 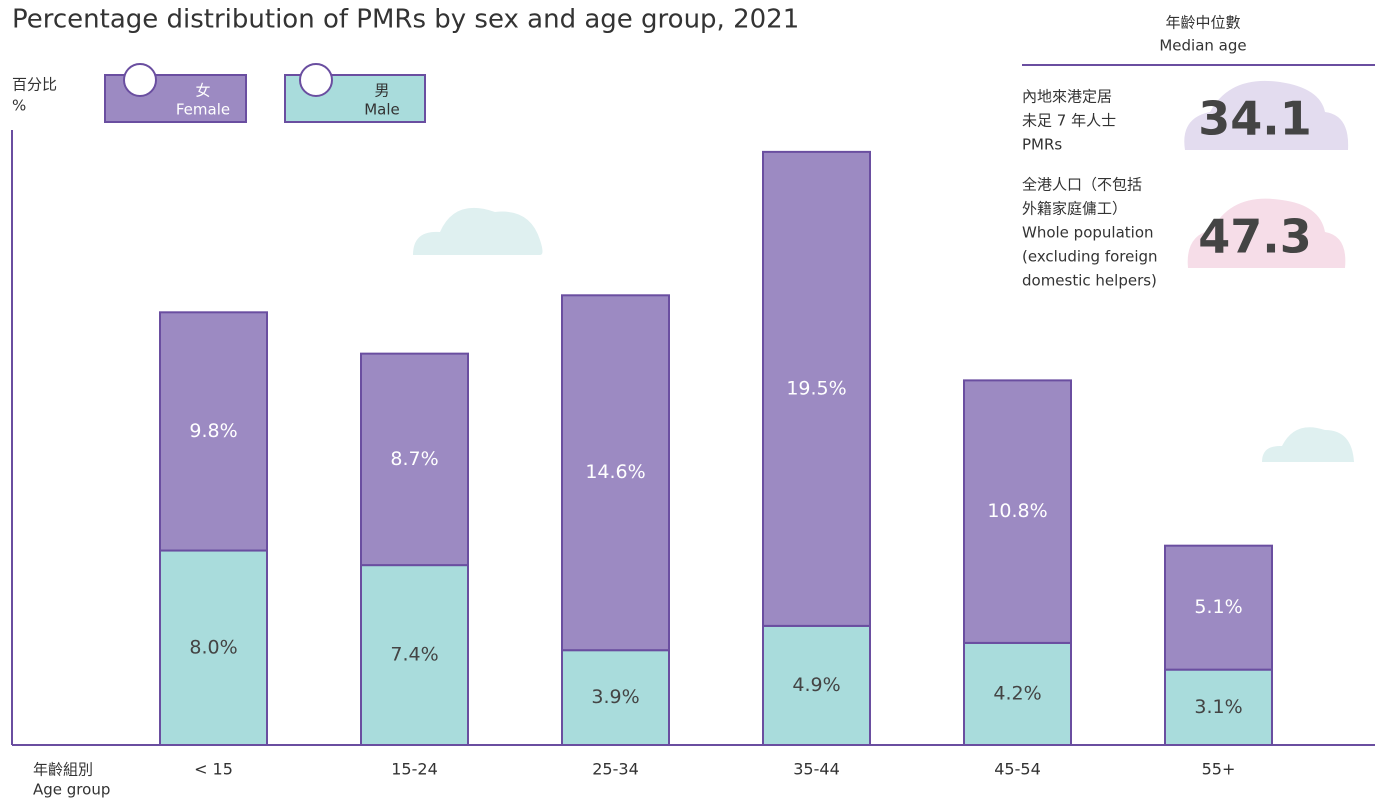 I want to click on legend-label: Female, so click(x=203, y=110).